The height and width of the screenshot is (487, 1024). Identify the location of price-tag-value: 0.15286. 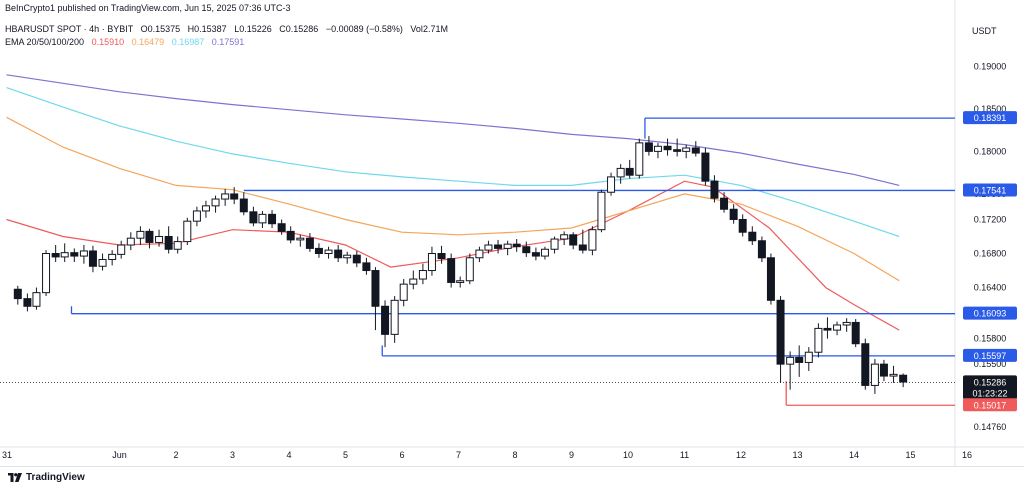
(990, 382).